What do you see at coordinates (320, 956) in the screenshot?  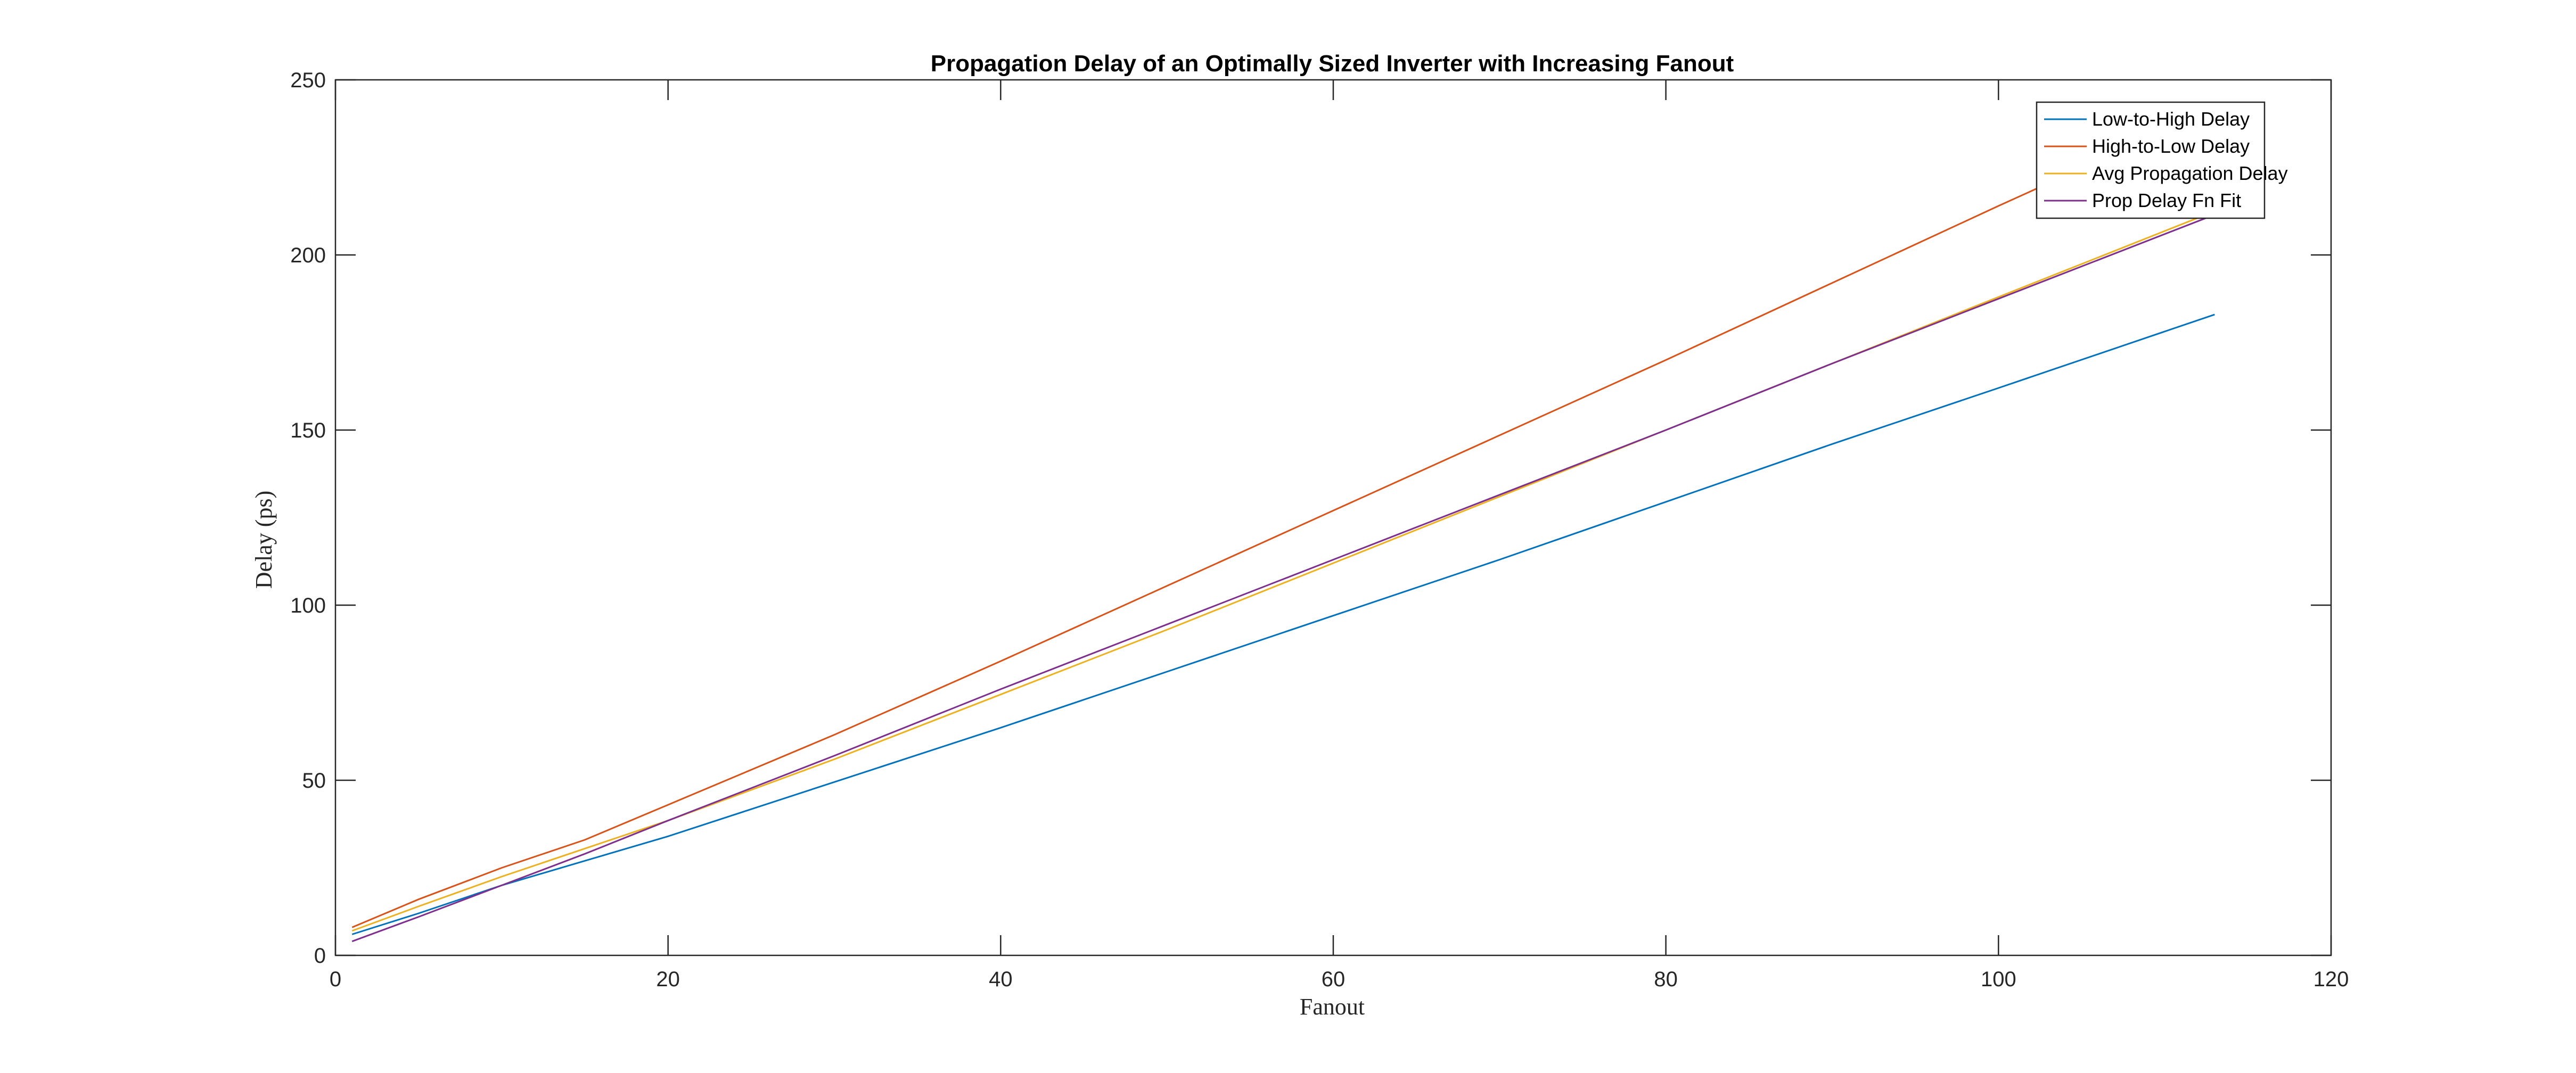 I see `y-tick-label: 0` at bounding box center [320, 956].